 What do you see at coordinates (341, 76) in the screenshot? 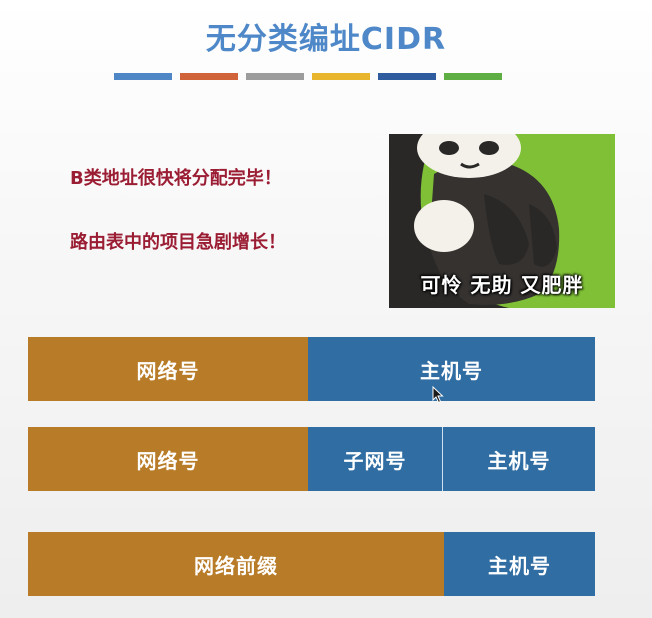
I see `stripe-yellow` at bounding box center [341, 76].